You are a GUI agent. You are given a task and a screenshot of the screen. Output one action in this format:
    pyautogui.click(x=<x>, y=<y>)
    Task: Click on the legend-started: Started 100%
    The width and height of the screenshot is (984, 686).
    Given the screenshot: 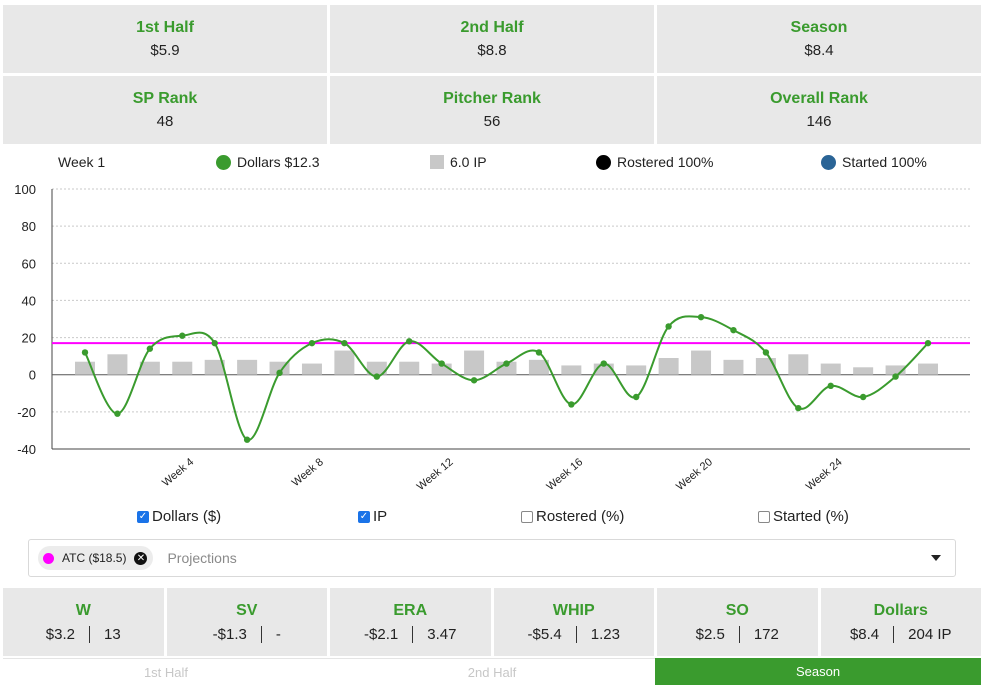 What is the action you would take?
    pyautogui.click(x=874, y=162)
    